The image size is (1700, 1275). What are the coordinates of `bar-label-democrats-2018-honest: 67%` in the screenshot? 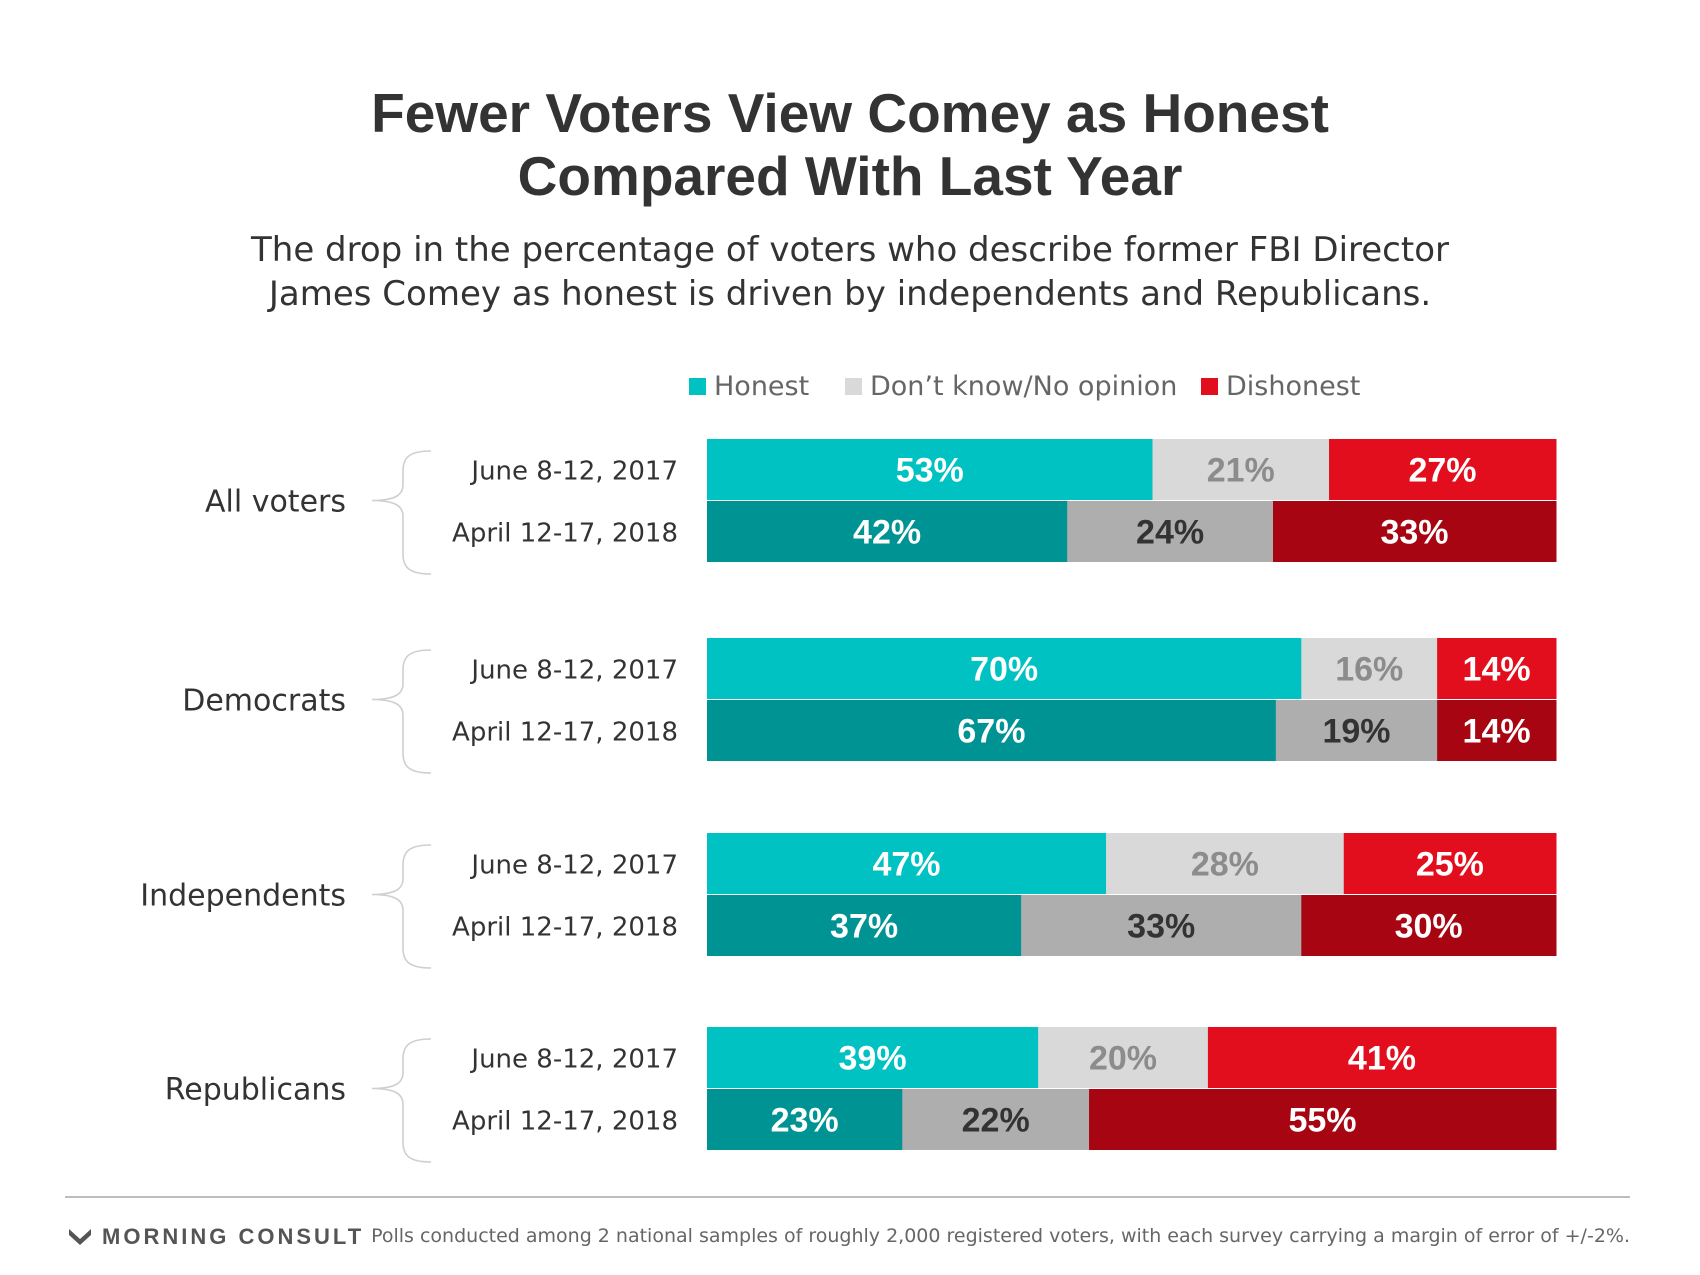 It's located at (991, 732).